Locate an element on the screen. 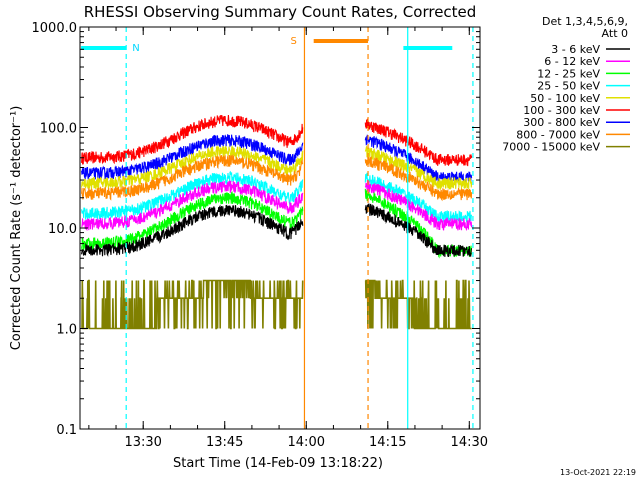 The width and height of the screenshot is (640, 480). legend-label-6: 300 - 800 keV is located at coordinates (561, 122).